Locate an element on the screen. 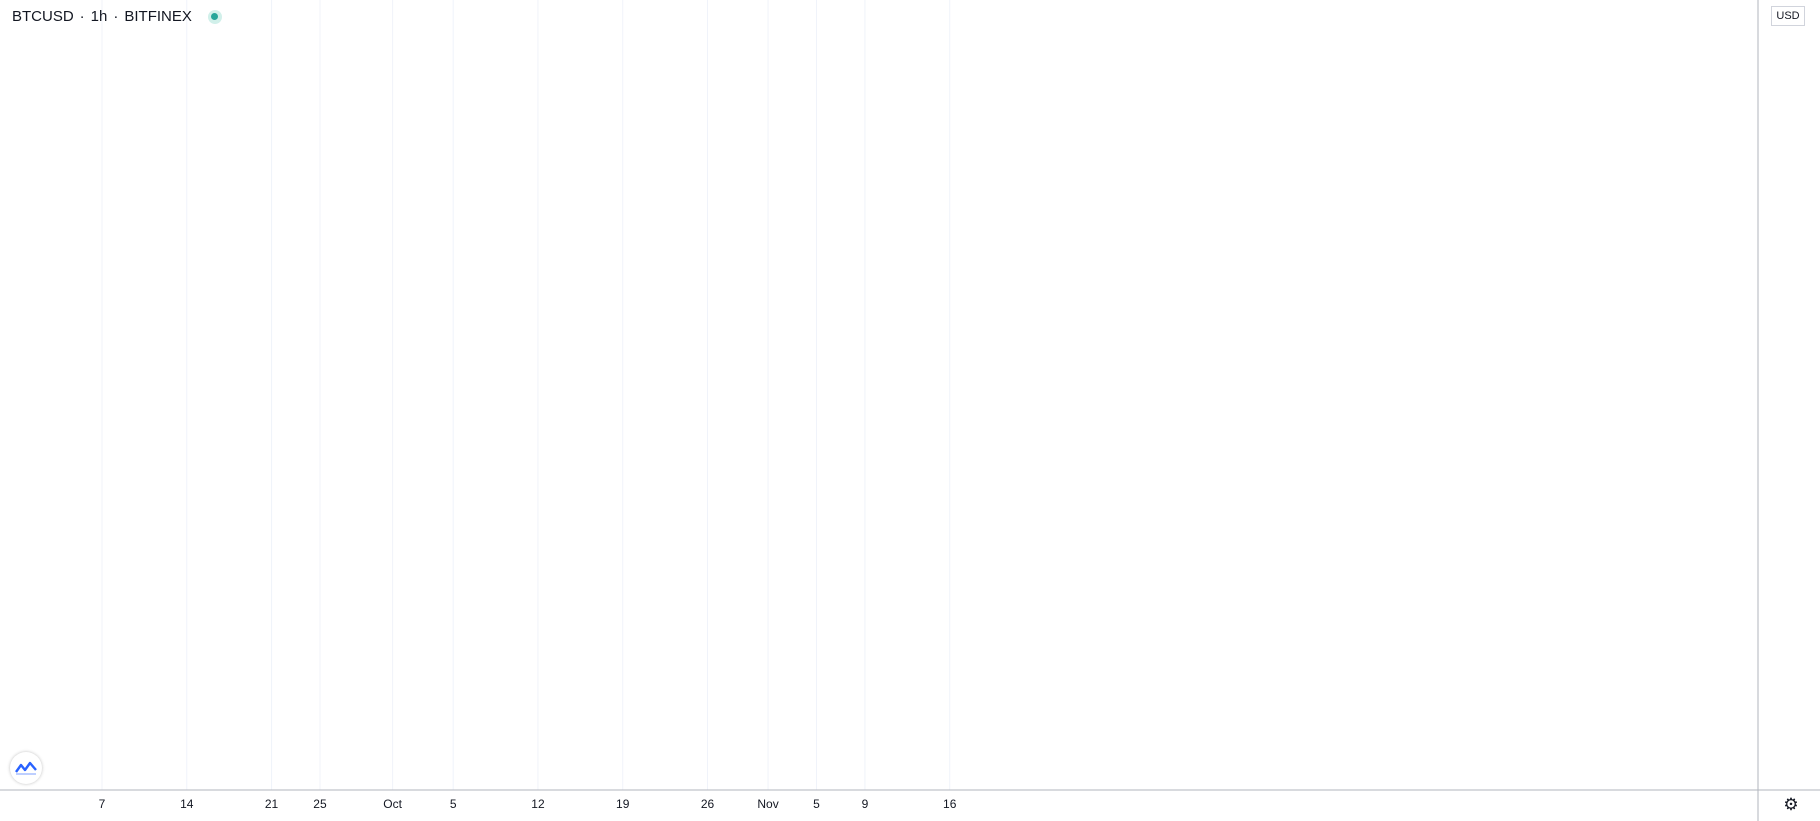 Image resolution: width=1820 pixels, height=821 pixels. x-tick-label: 25 is located at coordinates (320, 804).